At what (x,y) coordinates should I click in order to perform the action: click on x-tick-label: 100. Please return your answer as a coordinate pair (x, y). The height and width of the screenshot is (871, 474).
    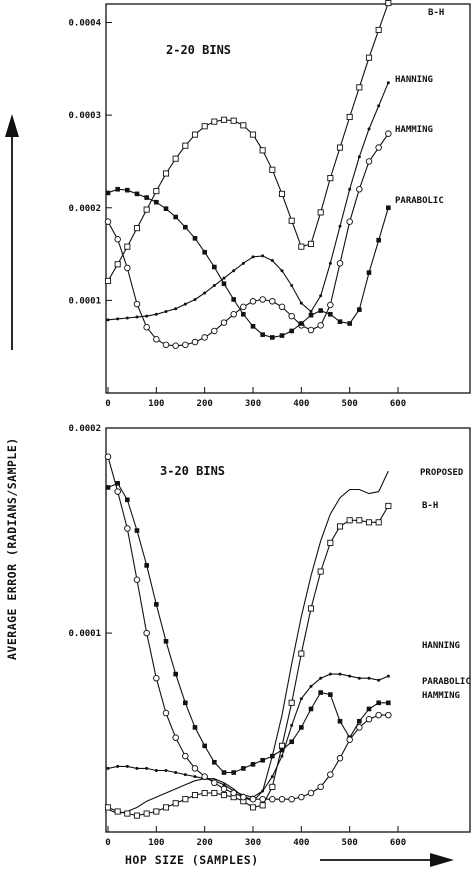
    Looking at the image, I should click on (156, 404).